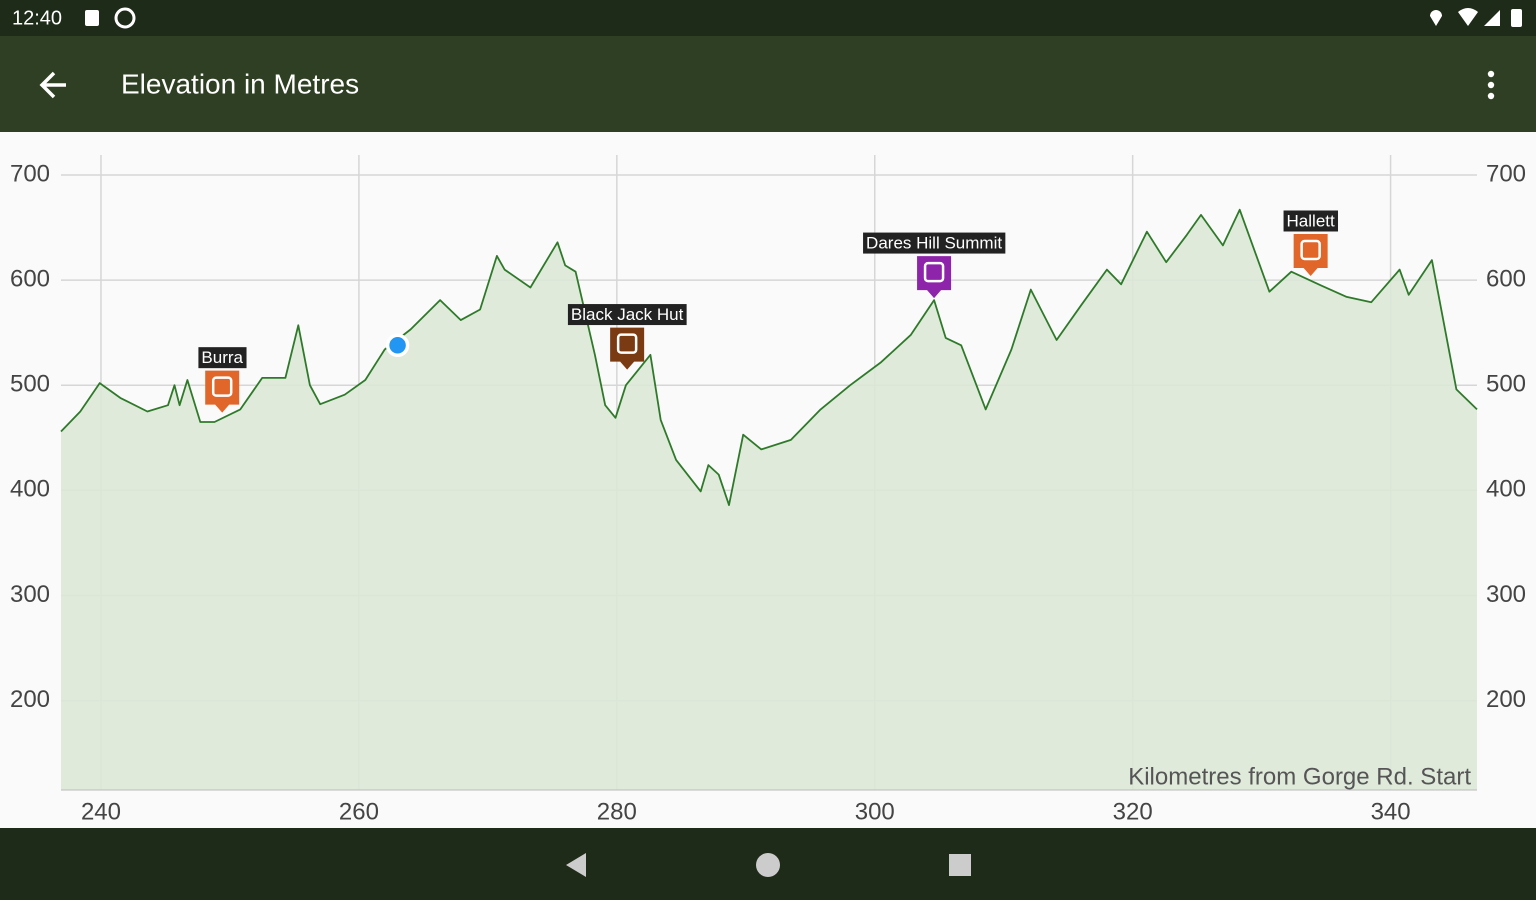  What do you see at coordinates (1133, 811) in the screenshot?
I see `x-tick-label: 320` at bounding box center [1133, 811].